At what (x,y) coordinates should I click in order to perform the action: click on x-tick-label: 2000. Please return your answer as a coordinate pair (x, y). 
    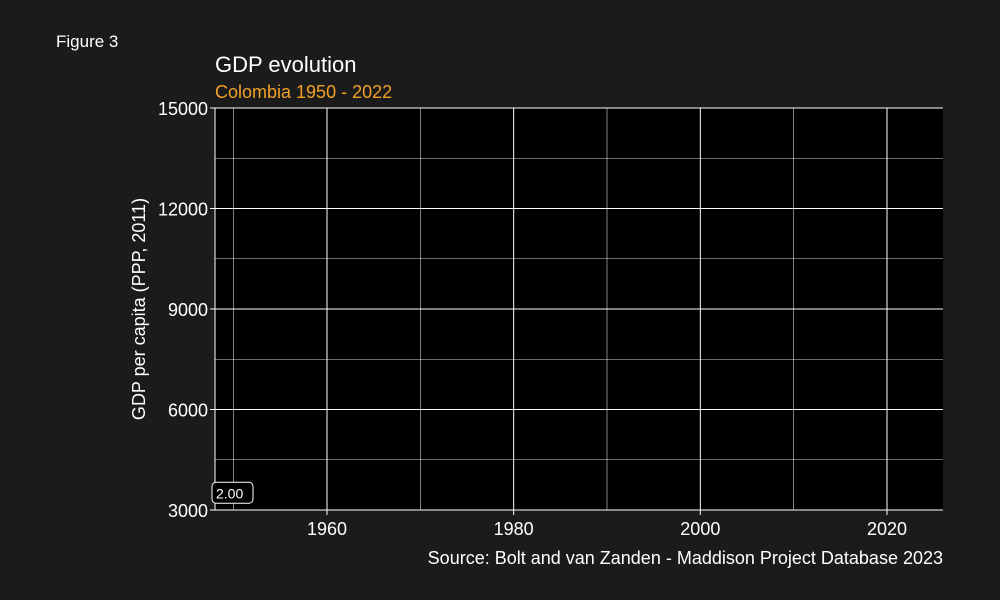
    Looking at the image, I should click on (700, 529).